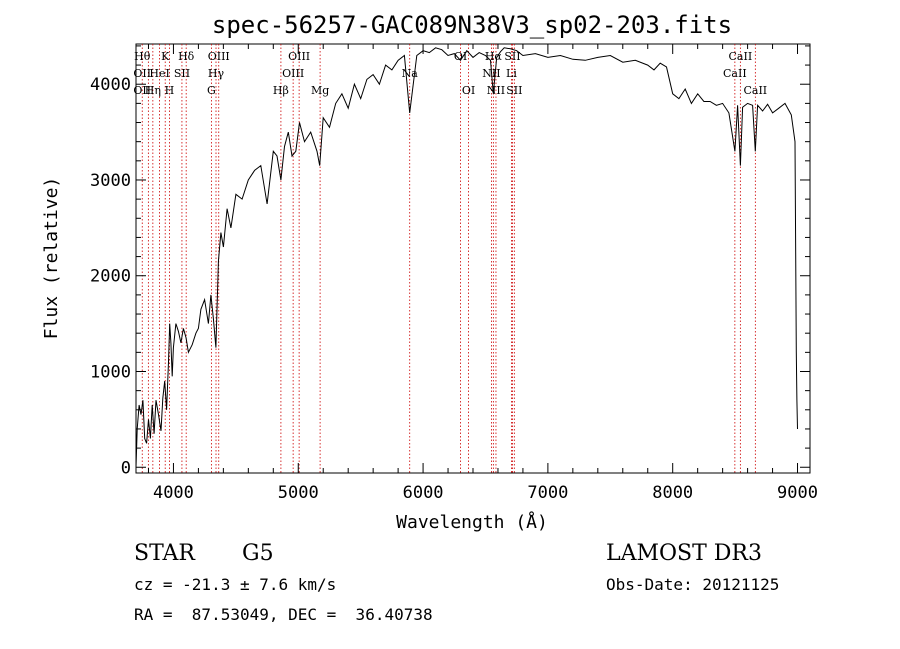 The width and height of the screenshot is (900, 649). What do you see at coordinates (298, 493) in the screenshot?
I see `x-tick-label: 5000` at bounding box center [298, 493].